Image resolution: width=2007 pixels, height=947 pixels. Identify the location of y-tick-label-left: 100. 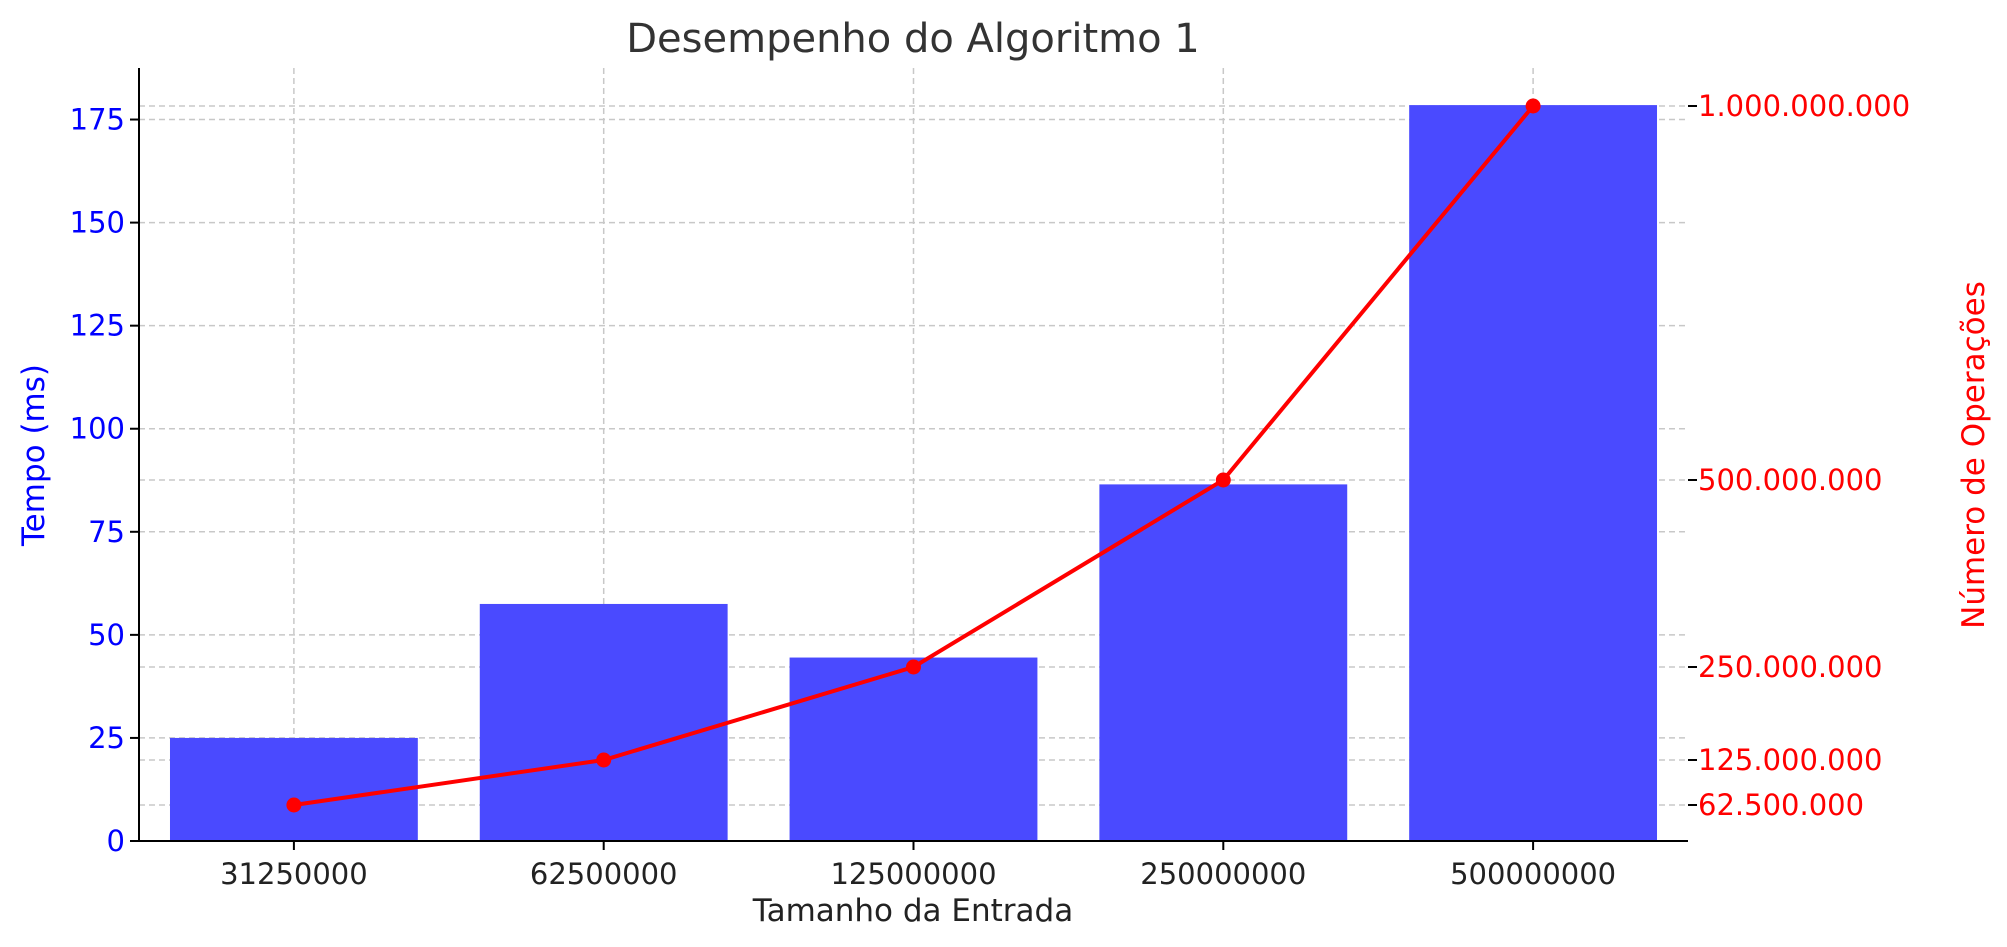
(97, 429).